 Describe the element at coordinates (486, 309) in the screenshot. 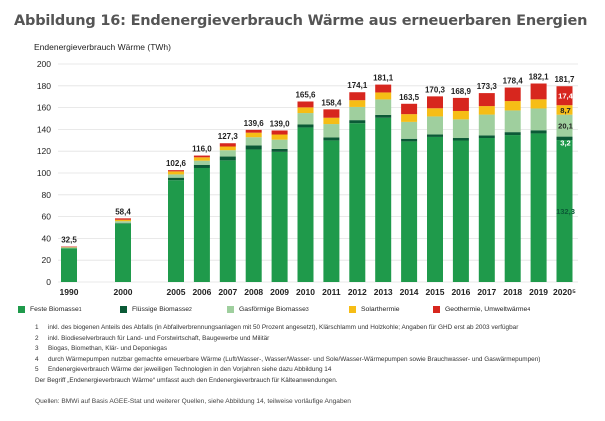

I see `legend-label: Geothermie, Umweltwärme` at that location.